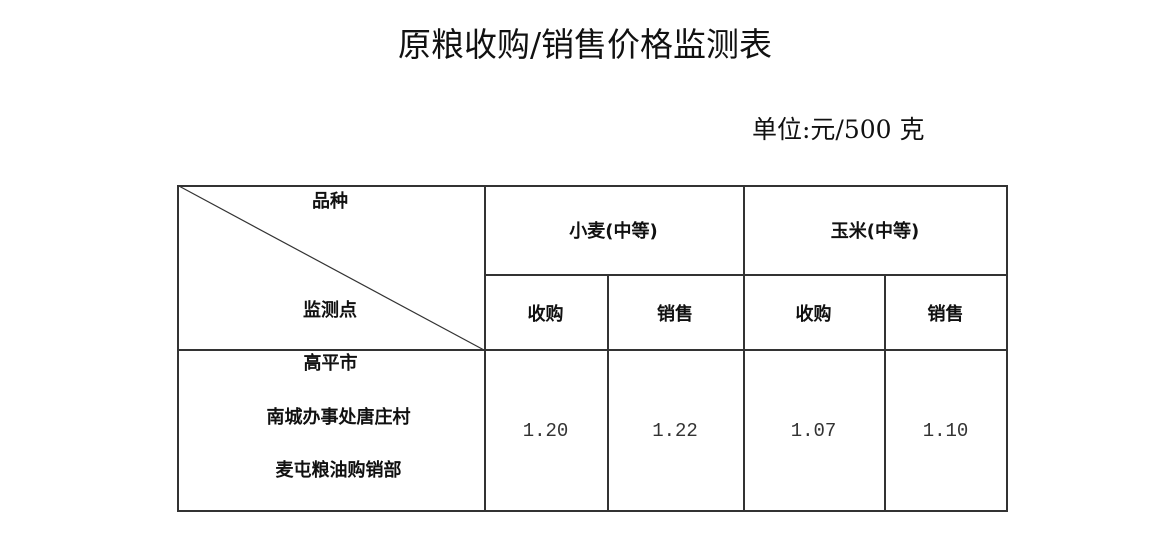 This screenshot has width=1170, height=537. I want to click on group-header-wheat: 小麦(中等), so click(613, 231).